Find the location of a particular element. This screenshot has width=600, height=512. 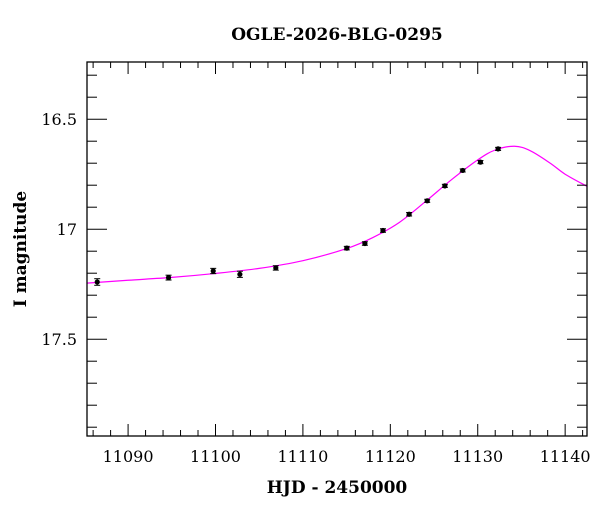

x-tick-label: 11100 is located at coordinates (215, 456).